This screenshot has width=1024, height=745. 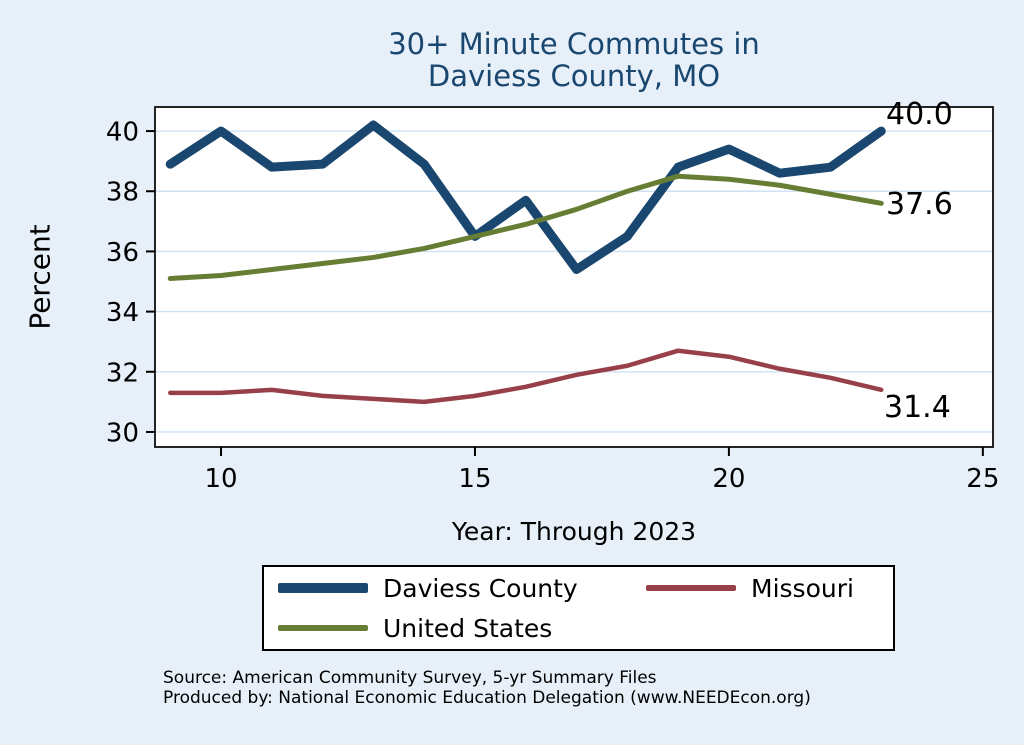 What do you see at coordinates (917, 407) in the screenshot?
I see `end-label-missouri: 31.4` at bounding box center [917, 407].